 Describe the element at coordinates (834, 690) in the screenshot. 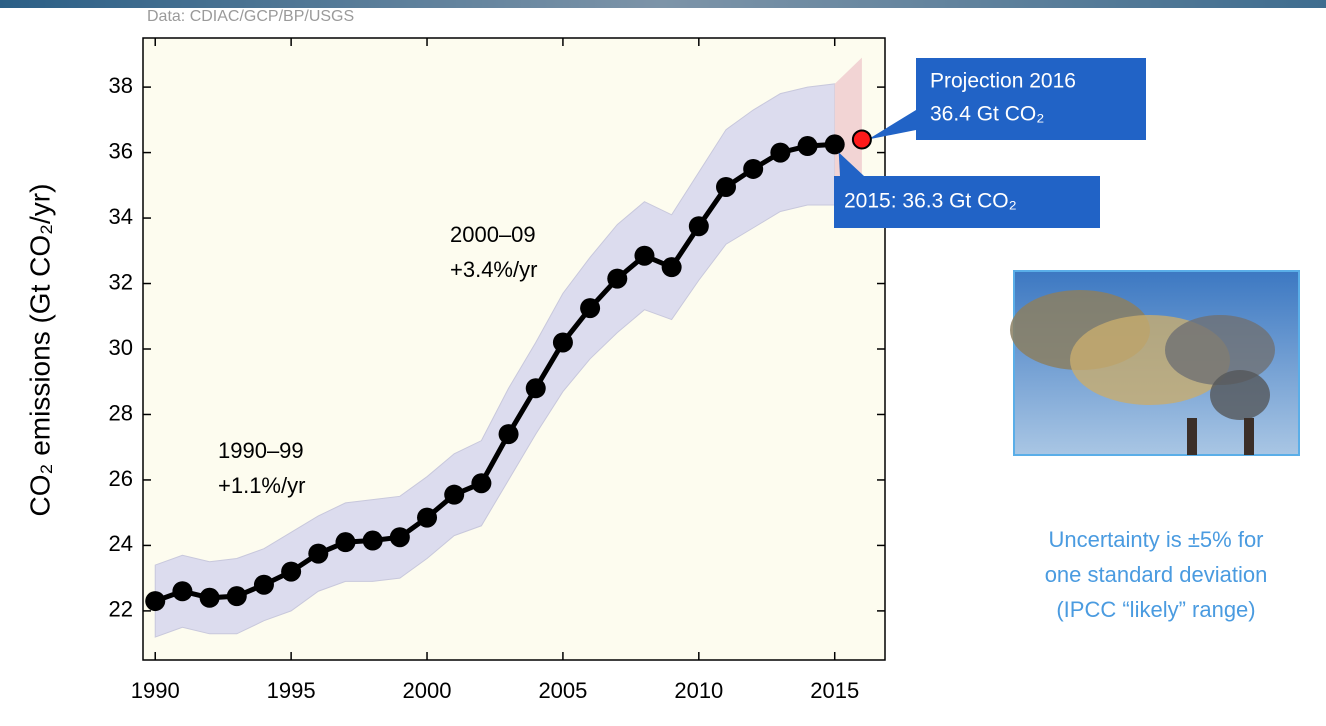

I see `x-tick-label: 2015` at that location.